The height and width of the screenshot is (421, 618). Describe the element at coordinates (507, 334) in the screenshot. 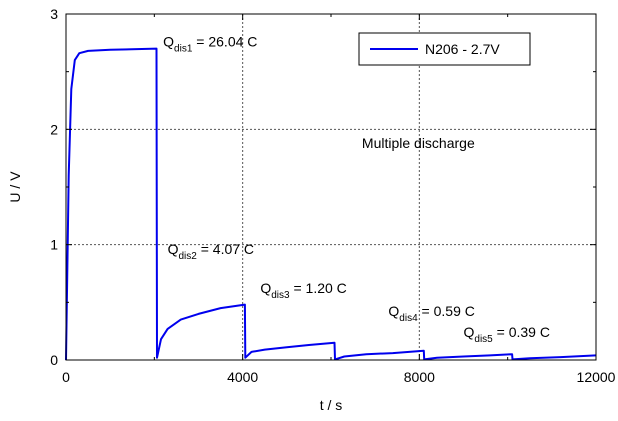

I see `annotation: Qdis5 = 0.39 C` at that location.